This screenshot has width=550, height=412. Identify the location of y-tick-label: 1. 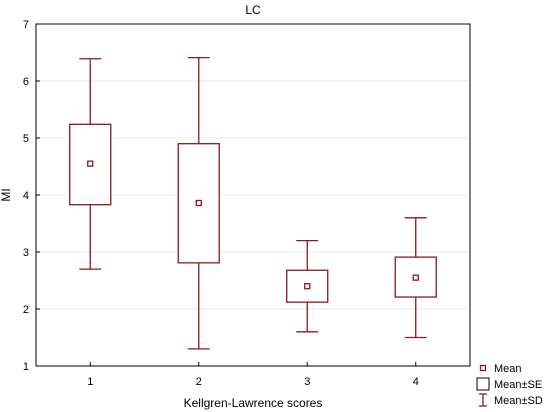
(26, 367).